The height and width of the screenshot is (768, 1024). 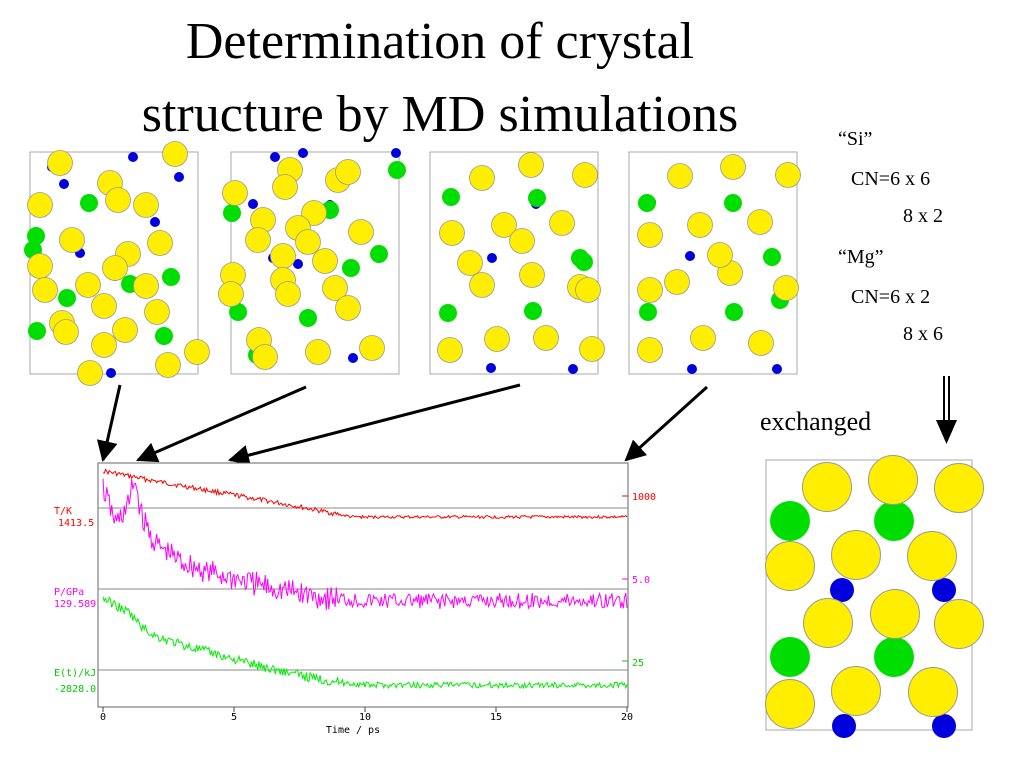 I want to click on snapshot-arrows, so click(x=402, y=424).